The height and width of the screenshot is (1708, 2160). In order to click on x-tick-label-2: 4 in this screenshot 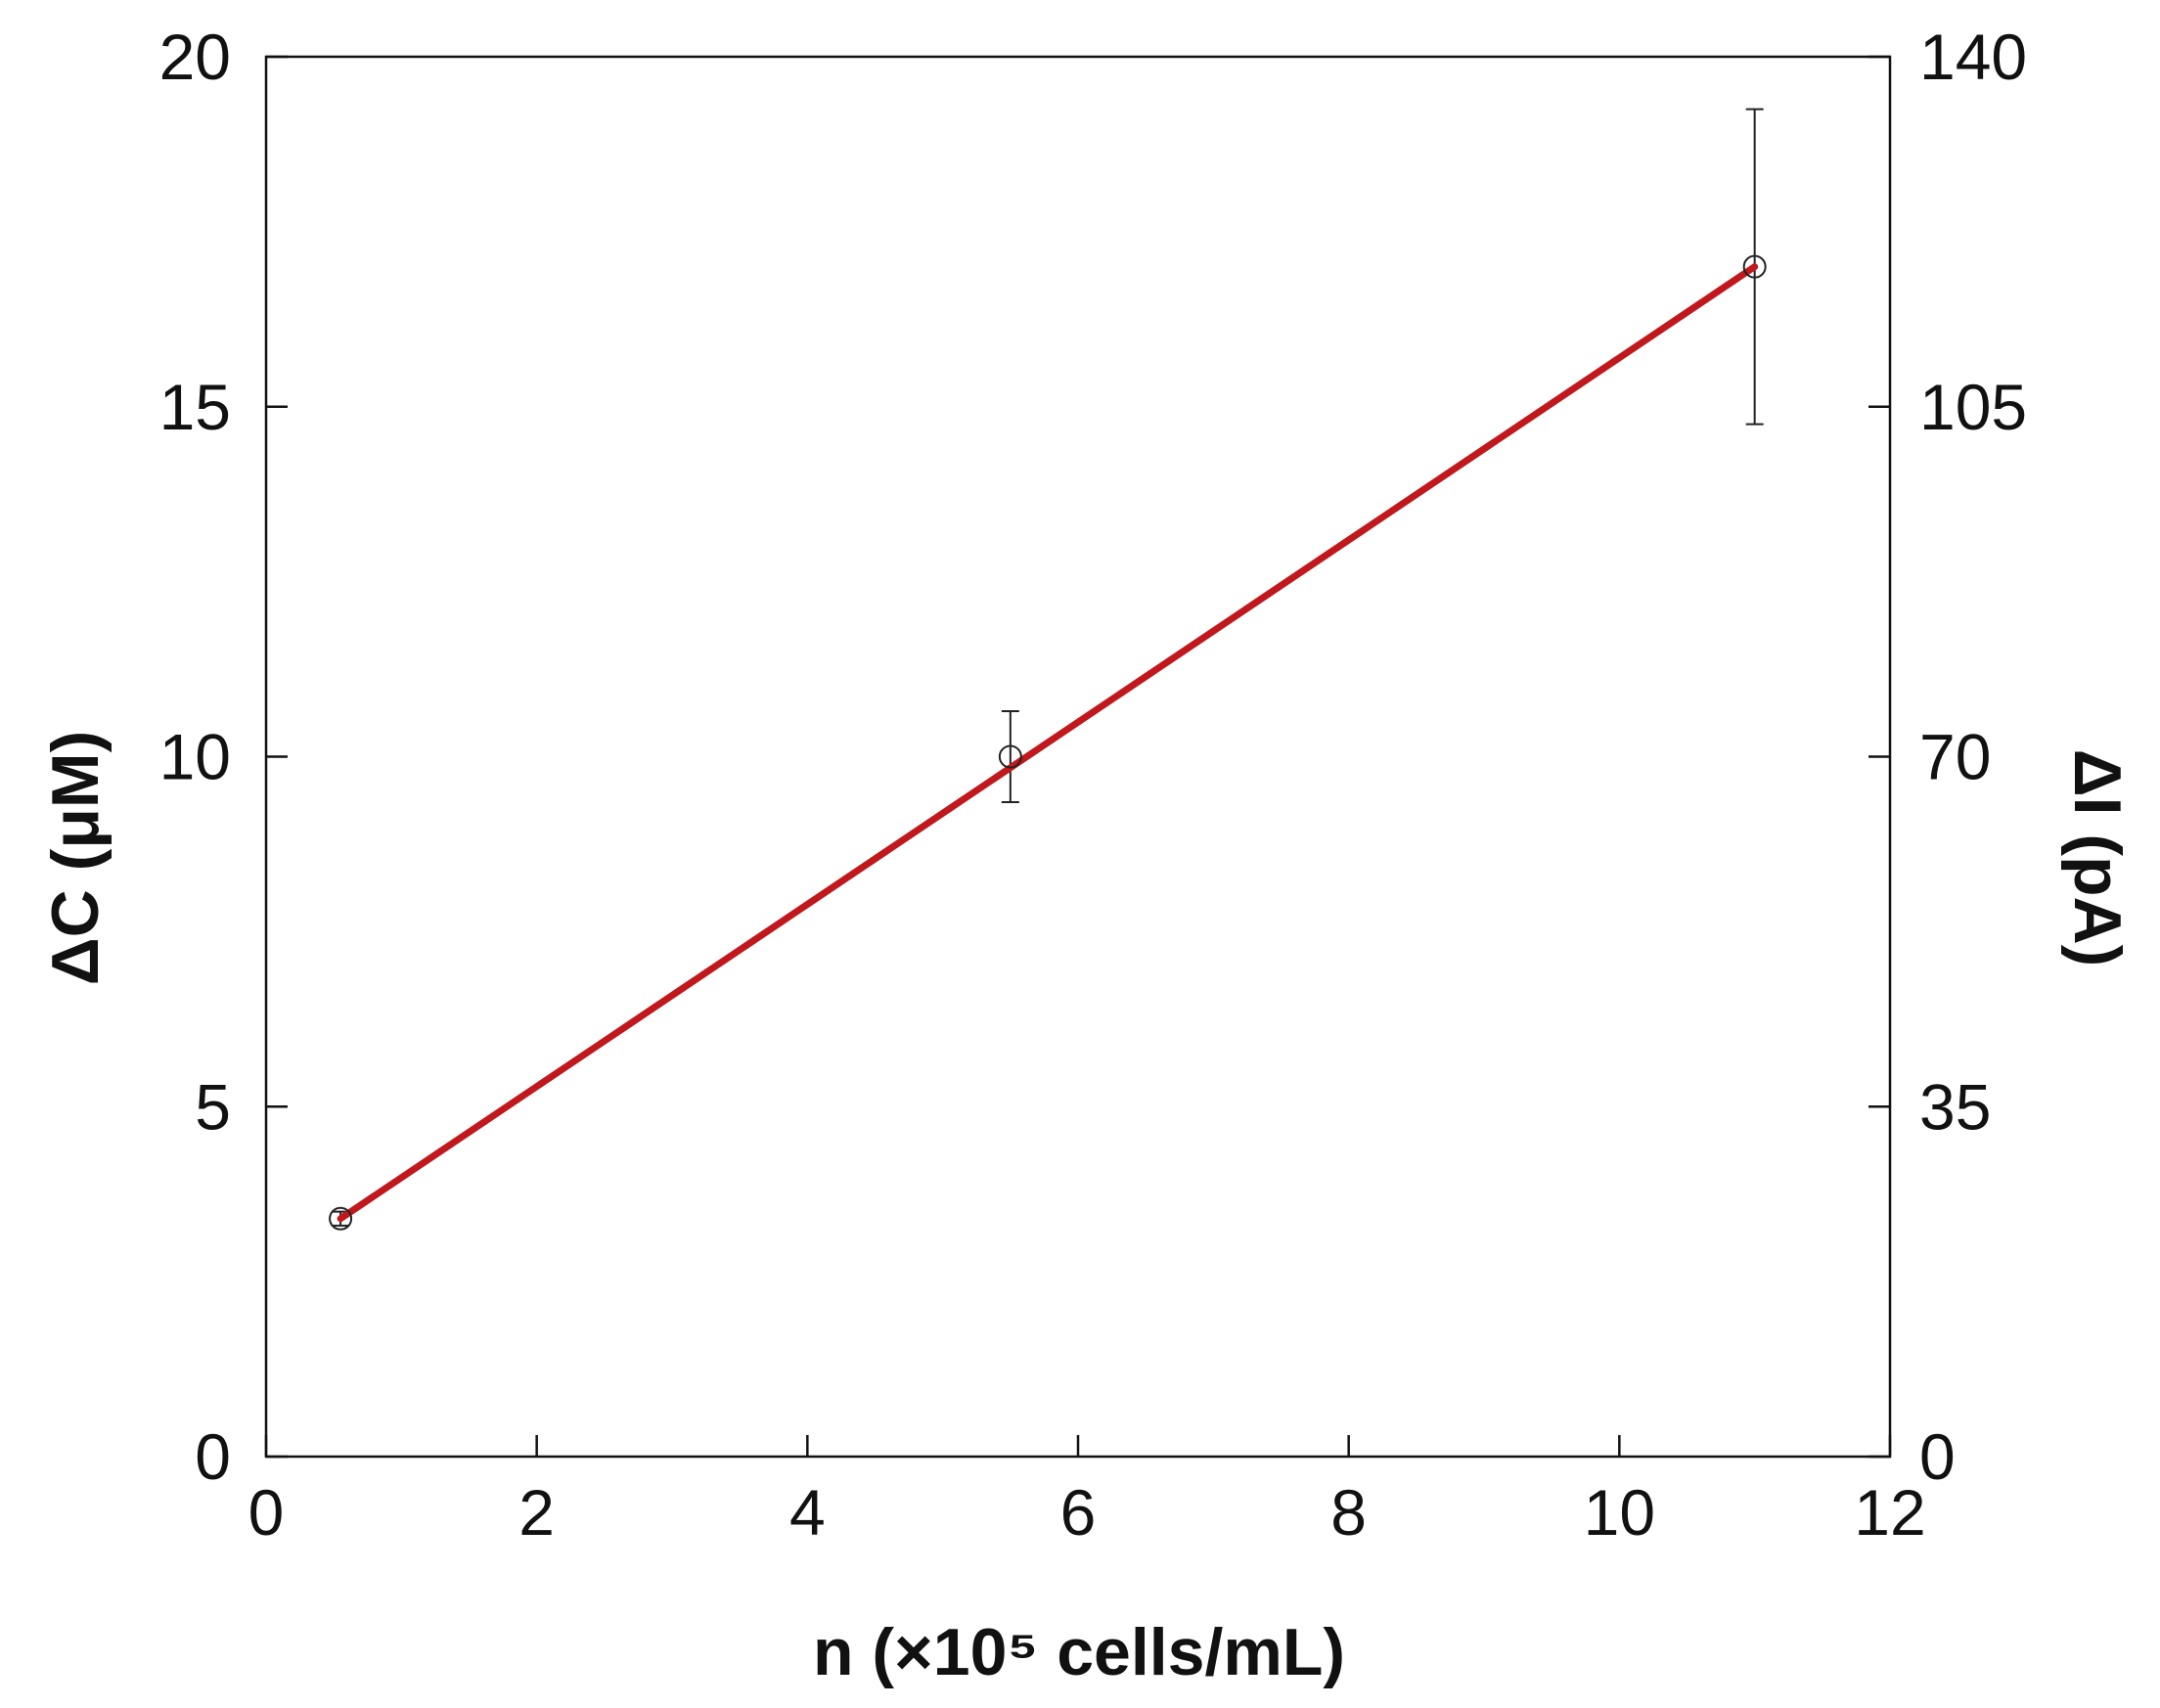, I will do `click(807, 1512)`.